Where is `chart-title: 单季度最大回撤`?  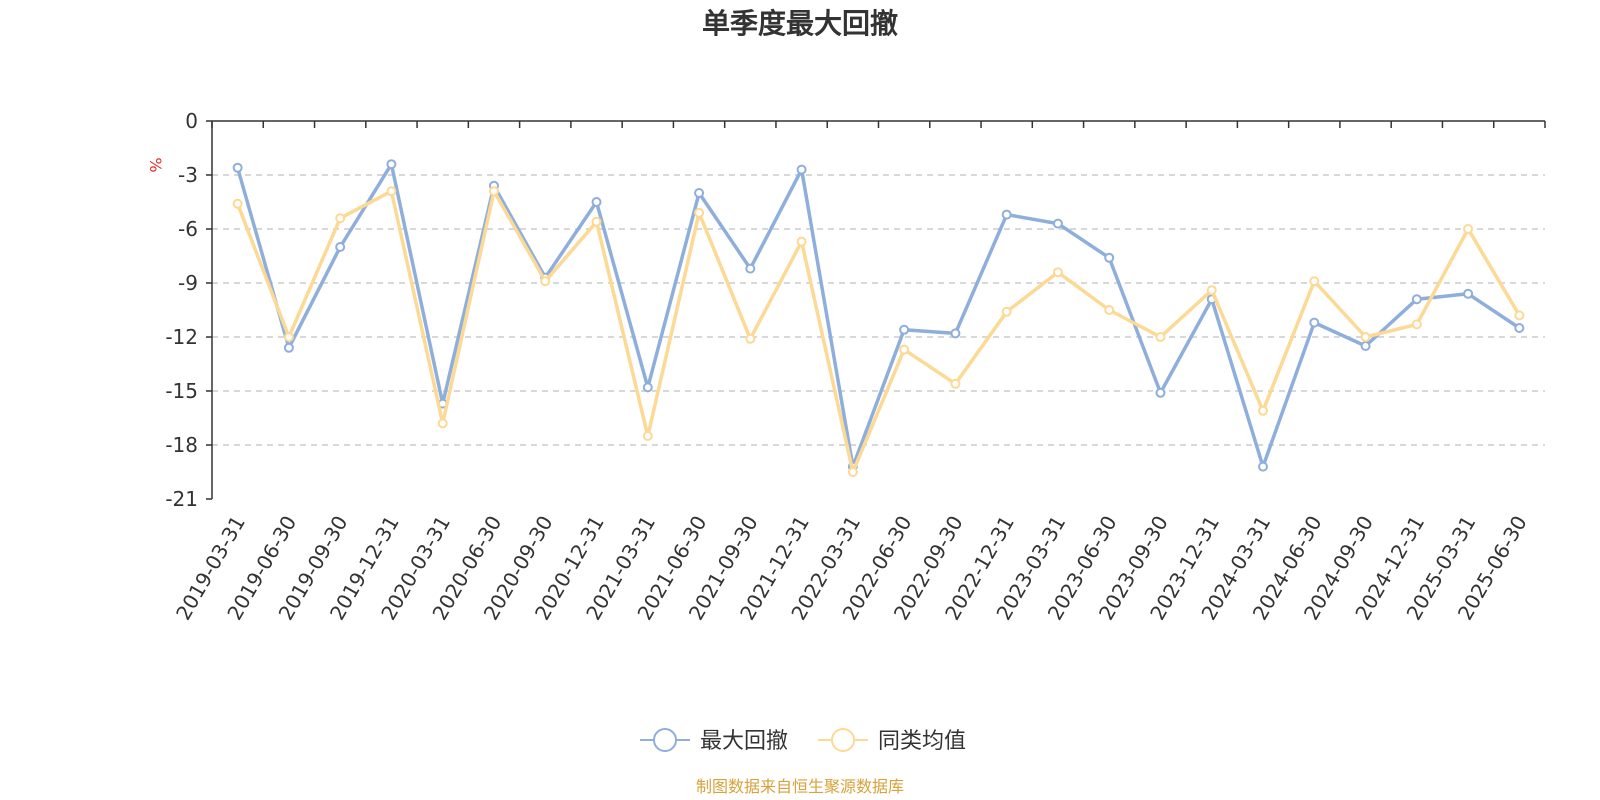
chart-title: 单季度最大回撤 is located at coordinates (800, 23).